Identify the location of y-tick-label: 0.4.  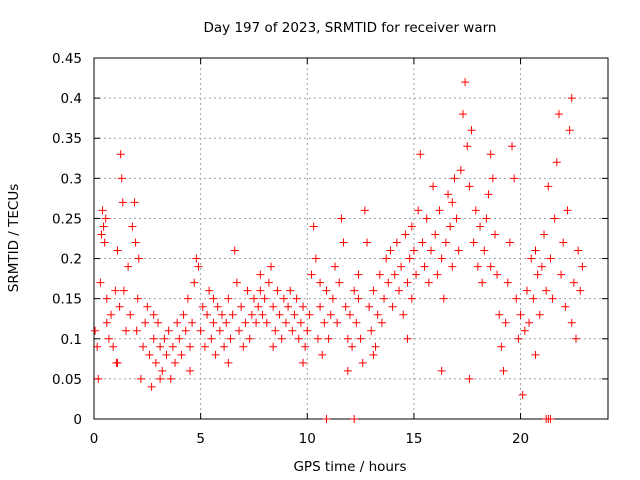
(71, 99).